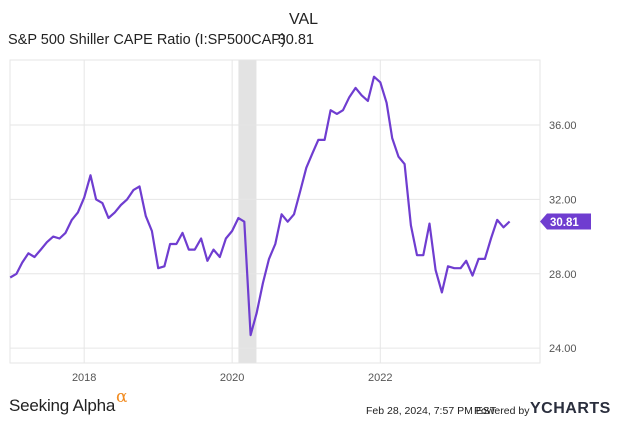 The image size is (635, 424). I want to click on alpha-mark-icon: α, so click(122, 397).